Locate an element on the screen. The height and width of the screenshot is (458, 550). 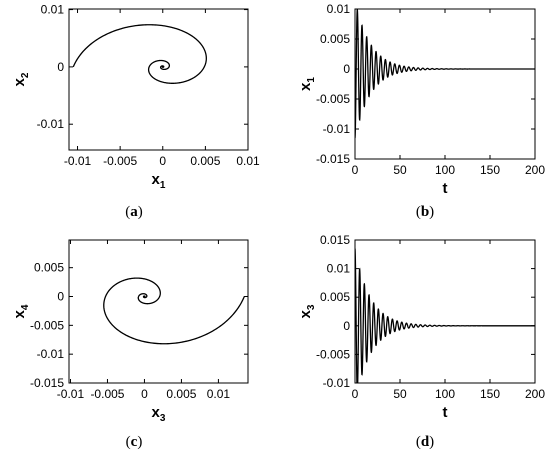
x-tick-label-a-3: 0.005 is located at coordinates (205, 161).